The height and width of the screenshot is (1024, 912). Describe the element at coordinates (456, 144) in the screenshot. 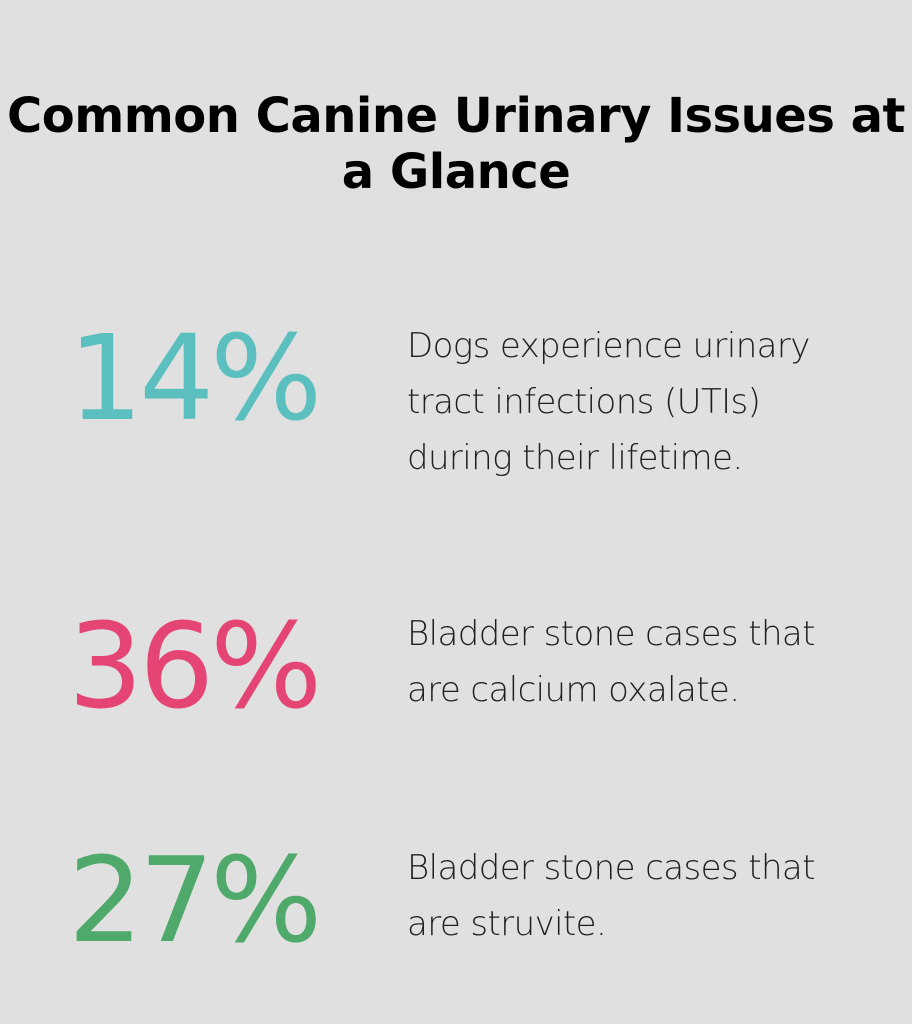

I see `page-title: Common Canine Urinary Issues at a Glance` at that location.